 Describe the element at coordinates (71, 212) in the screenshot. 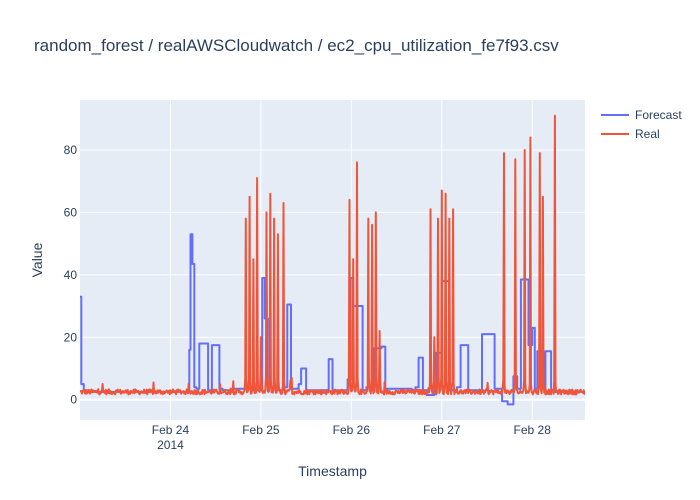

I see `y-tick-label: 60` at that location.